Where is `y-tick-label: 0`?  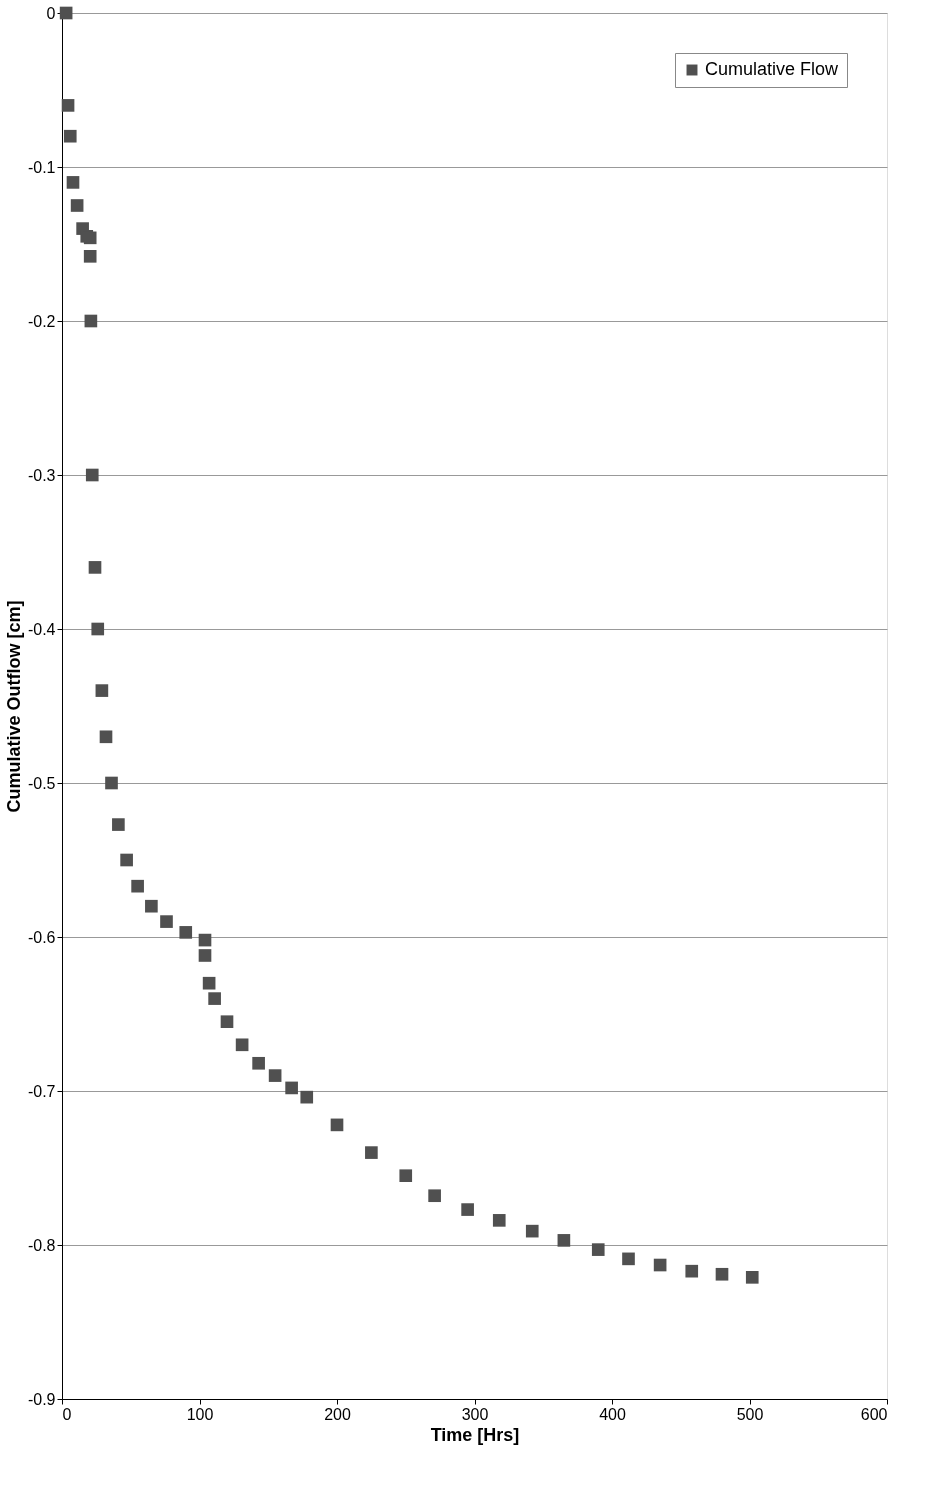 y-tick-label: 0 is located at coordinates (51, 13).